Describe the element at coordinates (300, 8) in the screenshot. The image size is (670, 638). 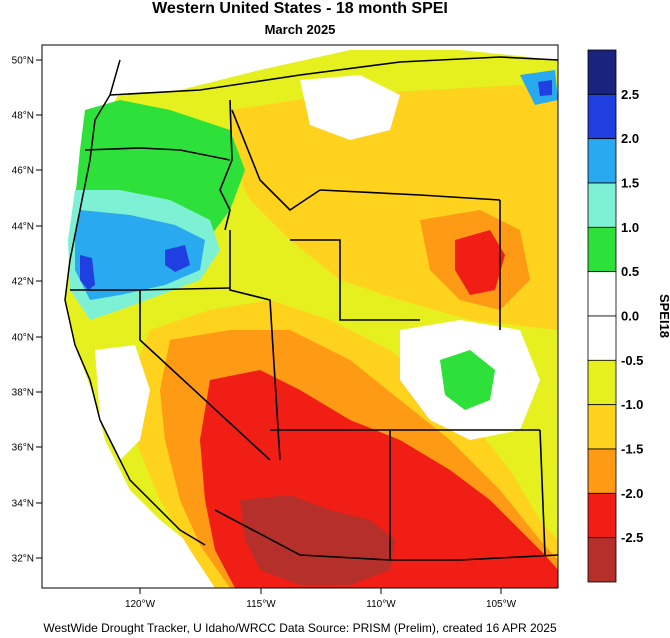
I see `map-title: Western United States - 18 month SPEI` at that location.